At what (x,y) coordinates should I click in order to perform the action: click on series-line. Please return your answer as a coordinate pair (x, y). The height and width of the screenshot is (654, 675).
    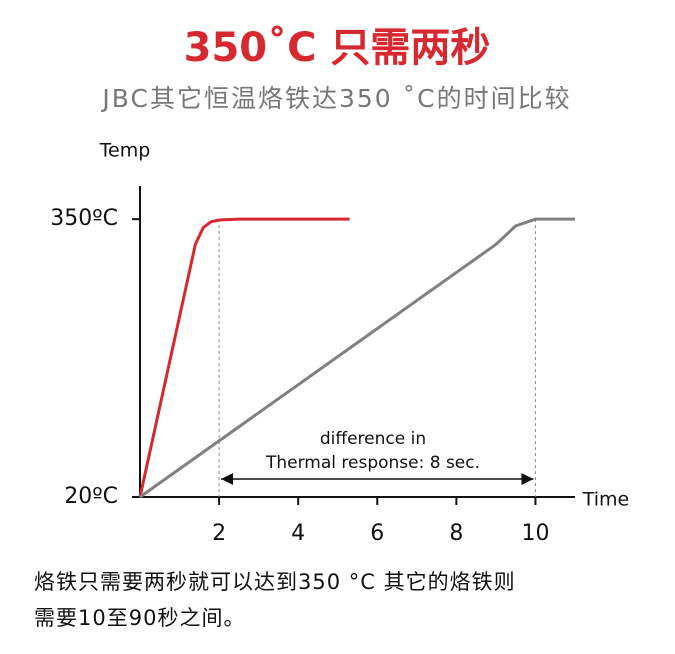
    Looking at the image, I should click on (244, 357).